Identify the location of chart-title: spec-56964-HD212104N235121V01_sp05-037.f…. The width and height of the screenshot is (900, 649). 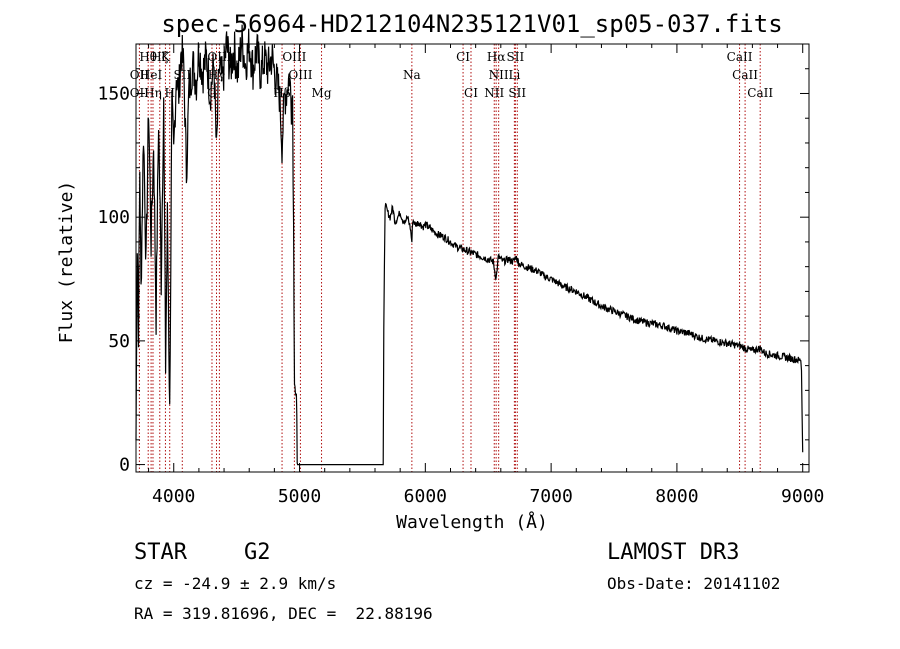
(471, 24).